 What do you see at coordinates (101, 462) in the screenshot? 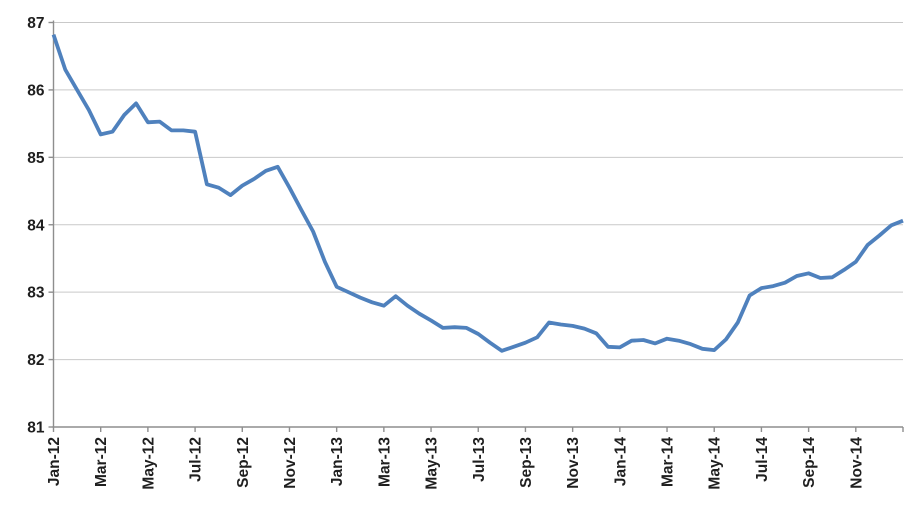
I see `x-axis-tick-label: Mar-12` at bounding box center [101, 462].